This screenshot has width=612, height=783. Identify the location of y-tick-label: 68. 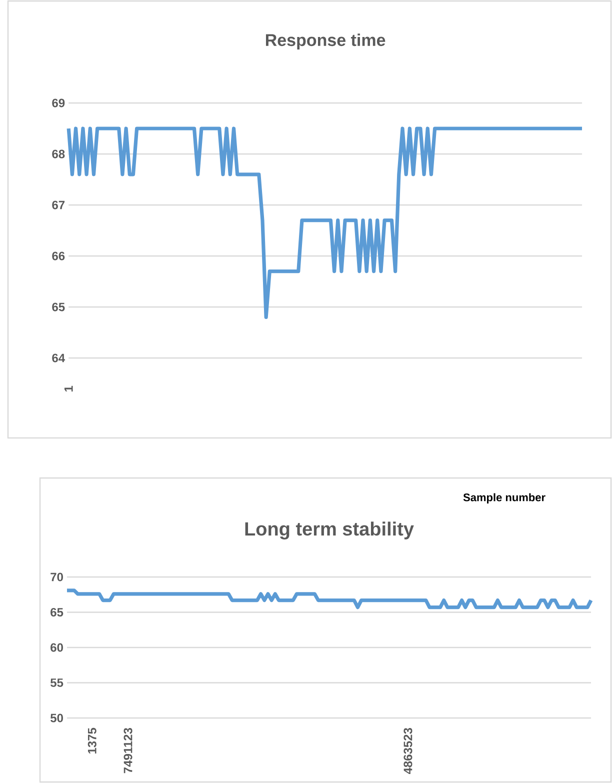
(58, 154).